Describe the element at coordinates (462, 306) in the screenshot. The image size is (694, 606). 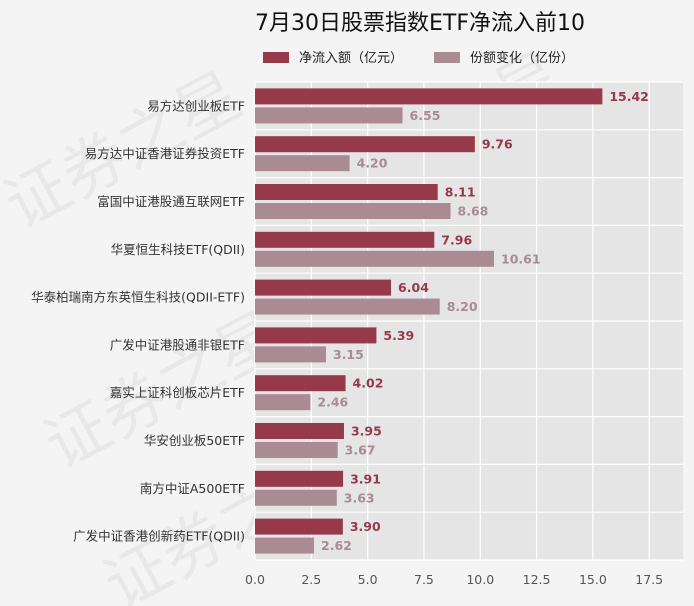
I see `bar-value-label: 8.20` at that location.